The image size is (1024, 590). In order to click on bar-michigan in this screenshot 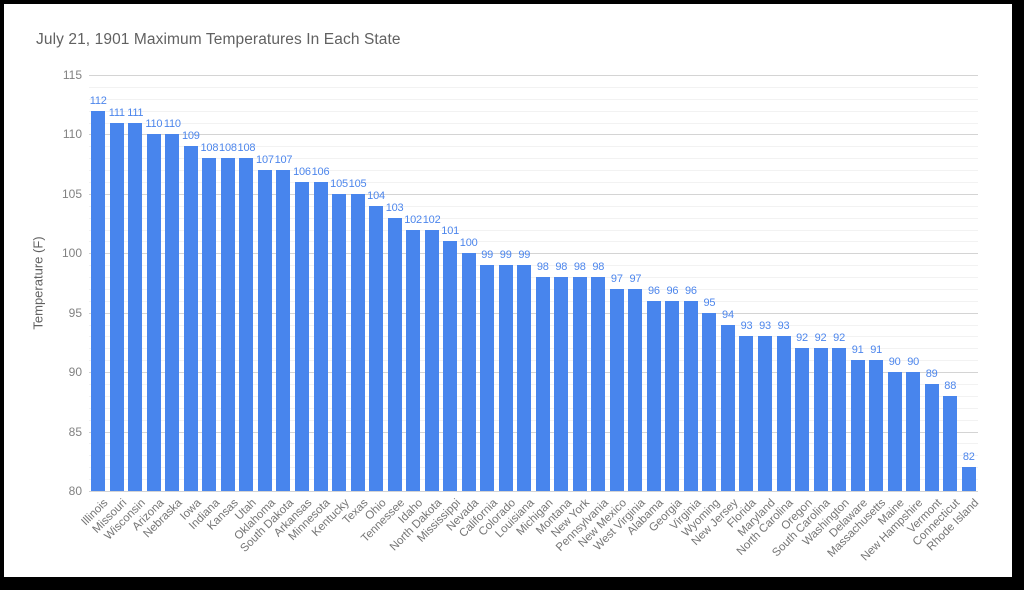, I will do `click(542, 384)`.